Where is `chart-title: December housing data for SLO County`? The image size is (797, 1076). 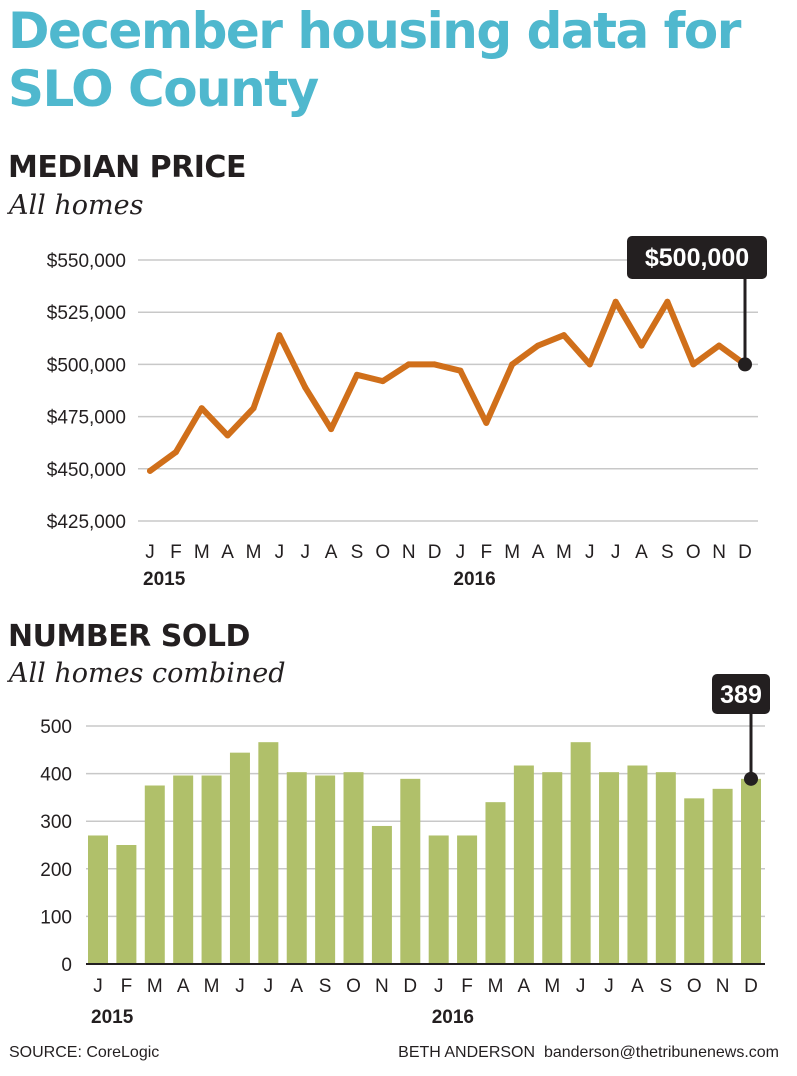
chart-title: December housing data for SLO County is located at coordinates (374, 60).